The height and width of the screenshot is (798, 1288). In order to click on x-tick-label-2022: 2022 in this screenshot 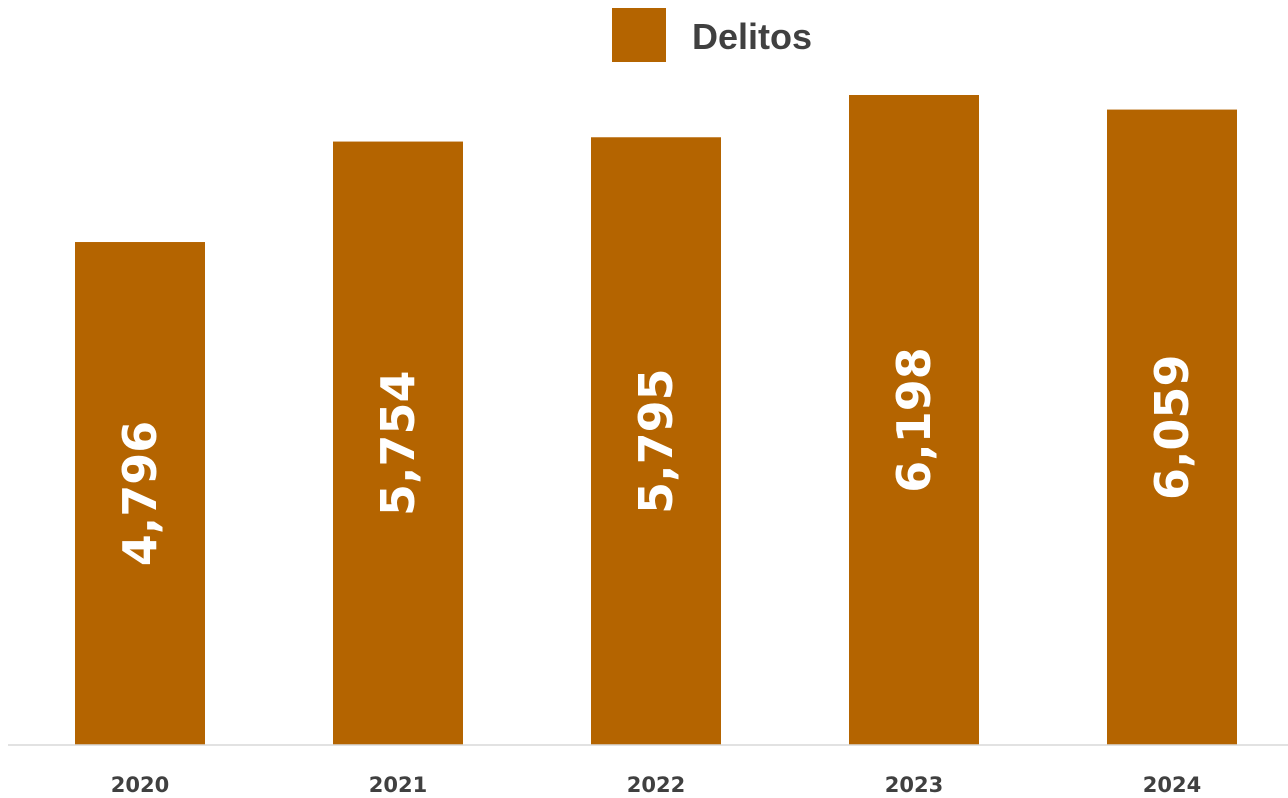, I will do `click(656, 785)`.